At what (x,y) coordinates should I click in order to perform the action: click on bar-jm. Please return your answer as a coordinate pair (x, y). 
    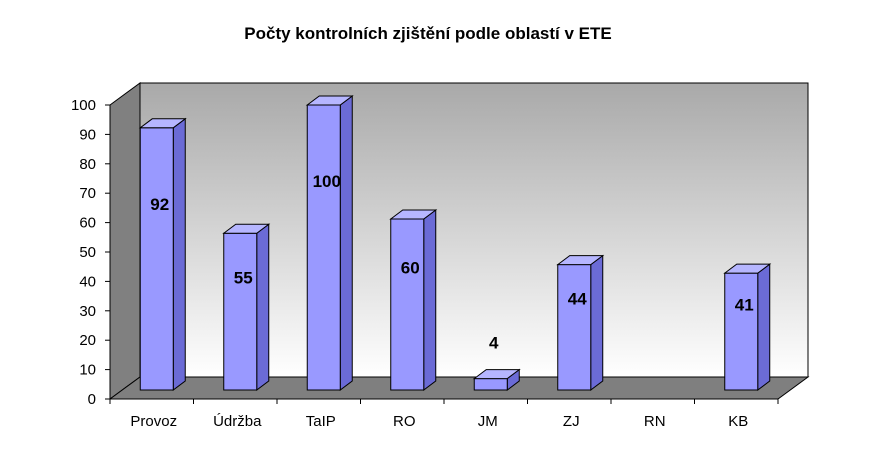
    Looking at the image, I should click on (496, 379).